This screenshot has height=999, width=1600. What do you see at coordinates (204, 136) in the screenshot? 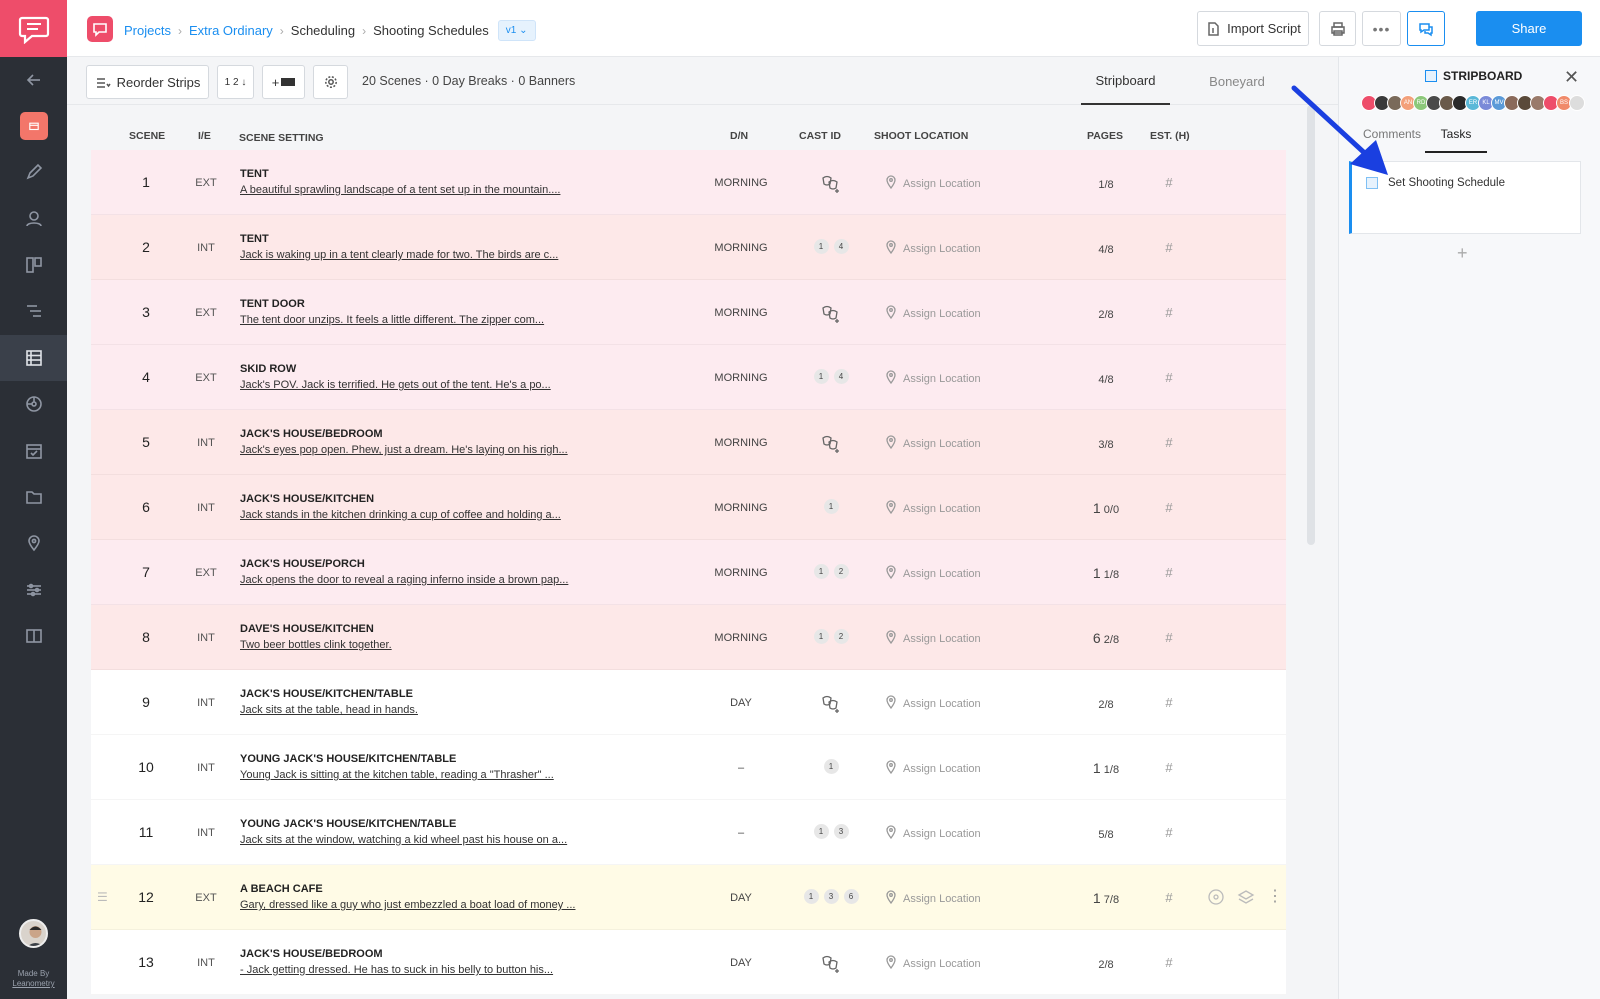
I see `column-ie: I/E` at bounding box center [204, 136].